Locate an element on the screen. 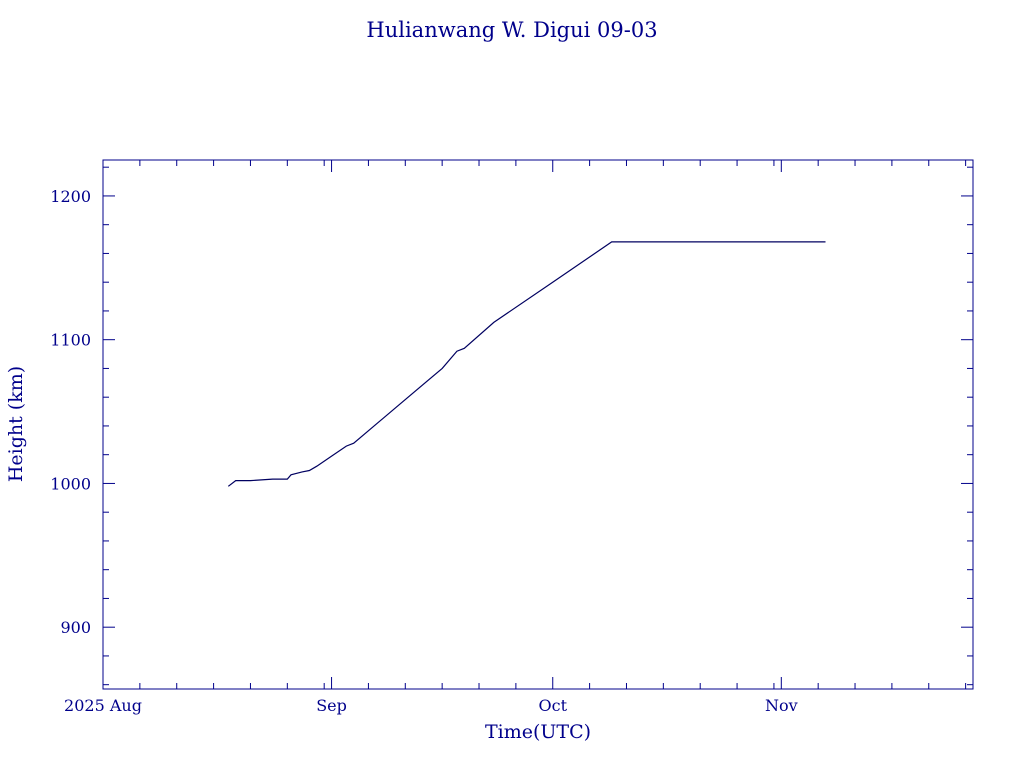 Image resolution: width=1024 pixels, height=768 pixels. x-tick-label: 2025 Aug is located at coordinates (103, 705).